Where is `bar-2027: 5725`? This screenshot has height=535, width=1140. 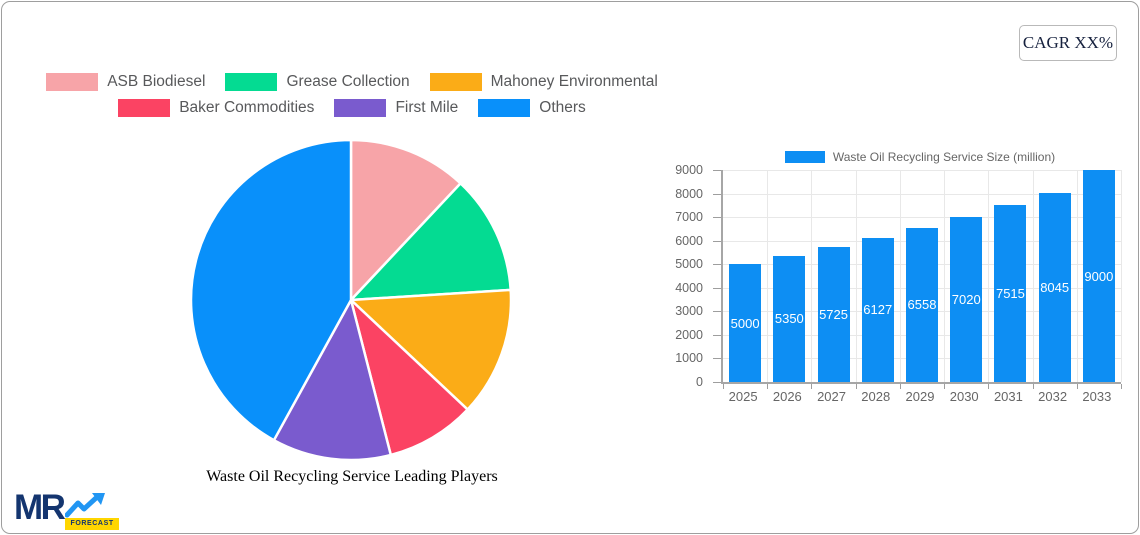
bar-2027: 5725 is located at coordinates (833, 314).